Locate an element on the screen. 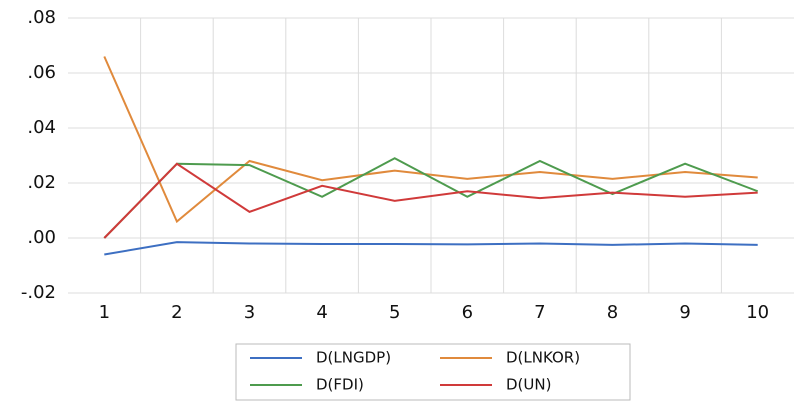 The height and width of the screenshot is (403, 794). legend-label: D(LNKOR) is located at coordinates (543, 358).